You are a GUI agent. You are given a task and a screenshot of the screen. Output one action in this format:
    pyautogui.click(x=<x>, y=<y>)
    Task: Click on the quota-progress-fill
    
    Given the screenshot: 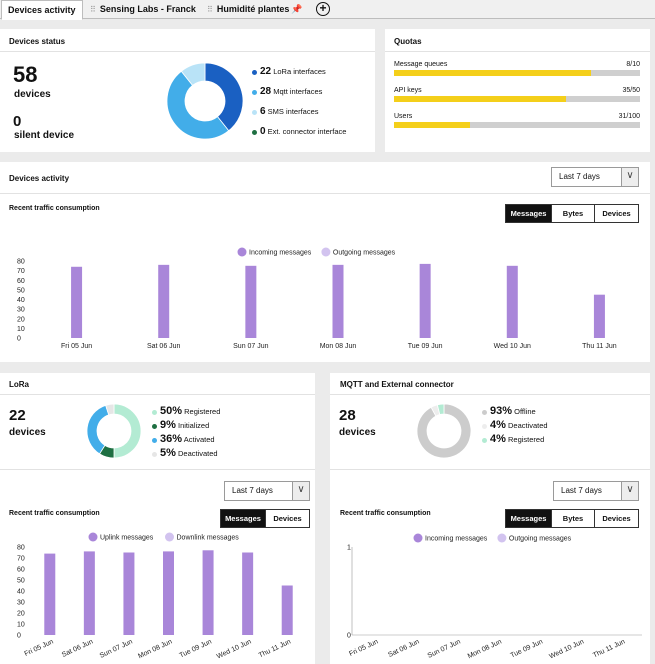 What is the action you would take?
    pyautogui.click(x=480, y=99)
    